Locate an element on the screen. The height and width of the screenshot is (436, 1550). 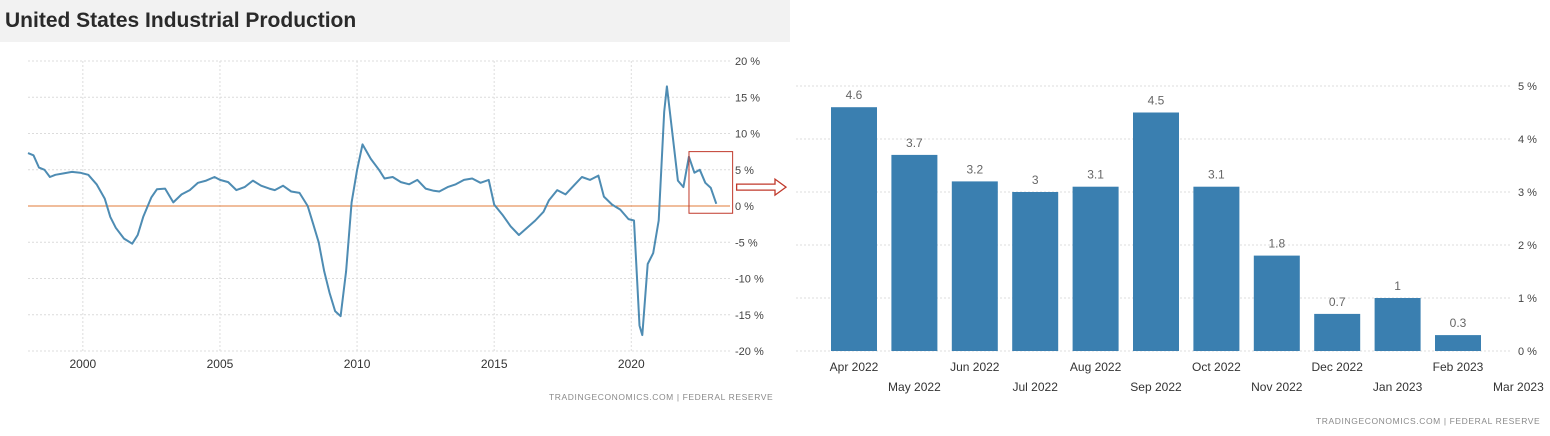
bar-category-label: Apr 2022 is located at coordinates (854, 367).